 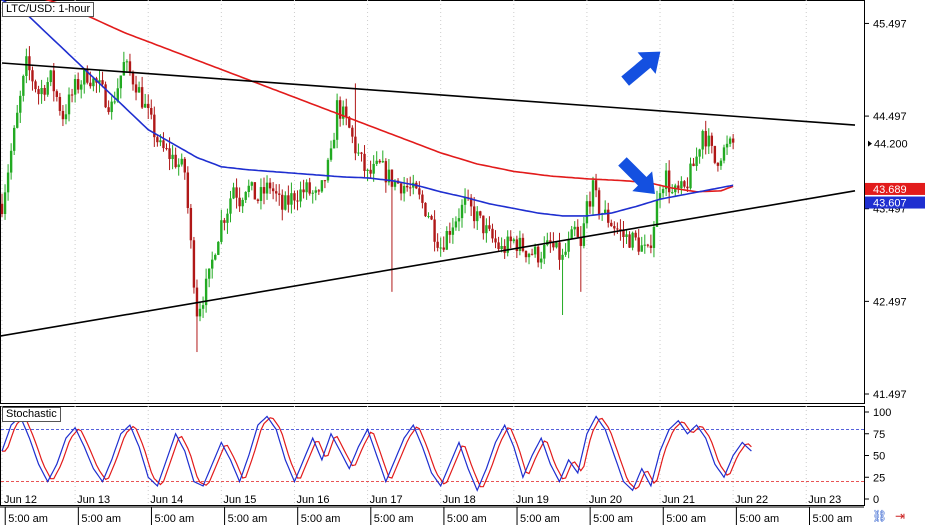 What do you see at coordinates (459, 500) in the screenshot?
I see `day-label: Jun 18` at bounding box center [459, 500].